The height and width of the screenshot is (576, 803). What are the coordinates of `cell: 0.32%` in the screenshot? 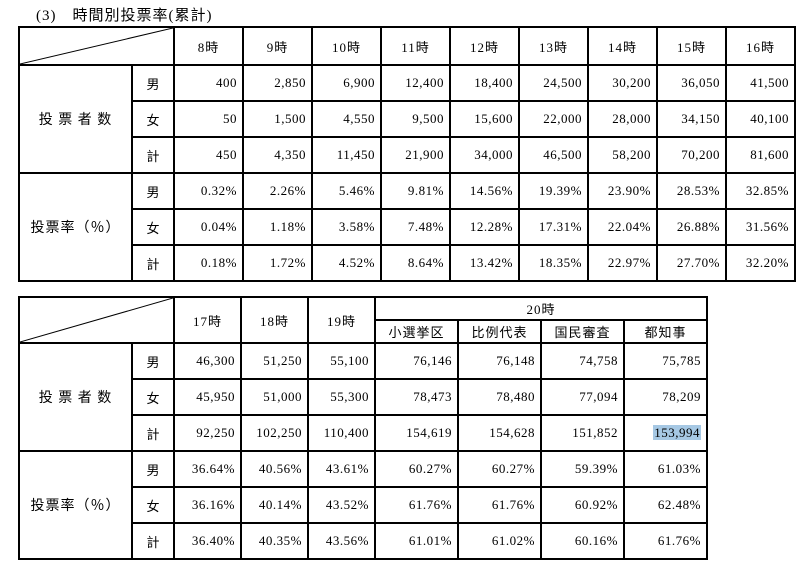 It's located at (208, 191).